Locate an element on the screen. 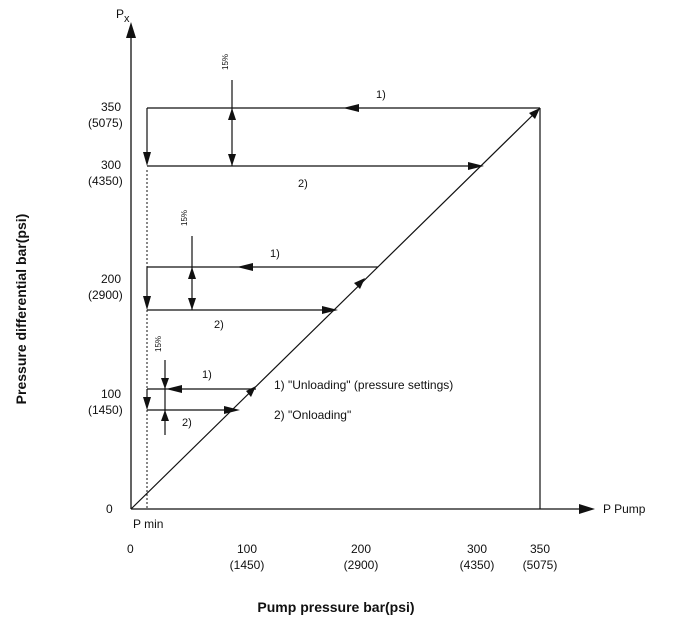 The image size is (673, 623). x-axis-end-label: P Pump is located at coordinates (624, 509).